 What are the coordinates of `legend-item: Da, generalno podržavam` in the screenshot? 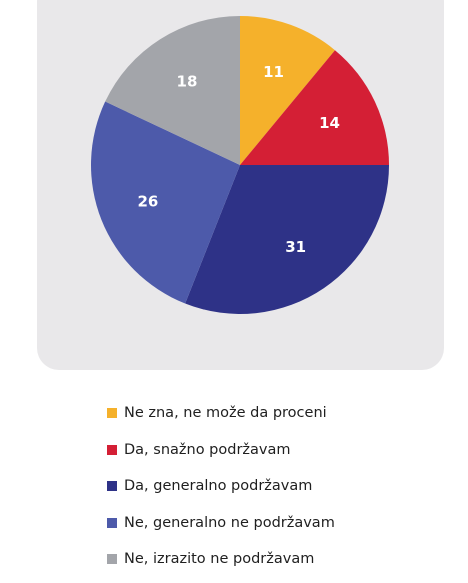 It's located at (221, 486).